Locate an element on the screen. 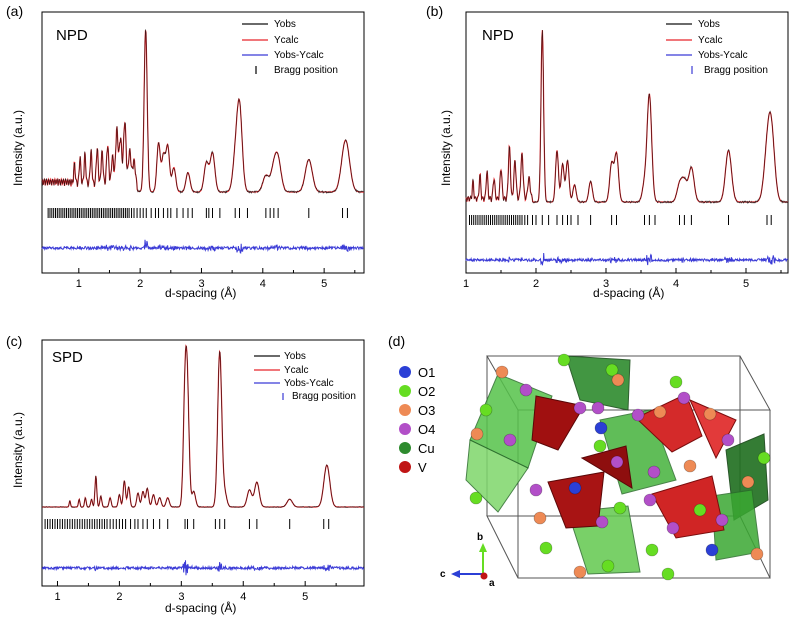  svg-text: O4 is located at coordinates (426, 429).